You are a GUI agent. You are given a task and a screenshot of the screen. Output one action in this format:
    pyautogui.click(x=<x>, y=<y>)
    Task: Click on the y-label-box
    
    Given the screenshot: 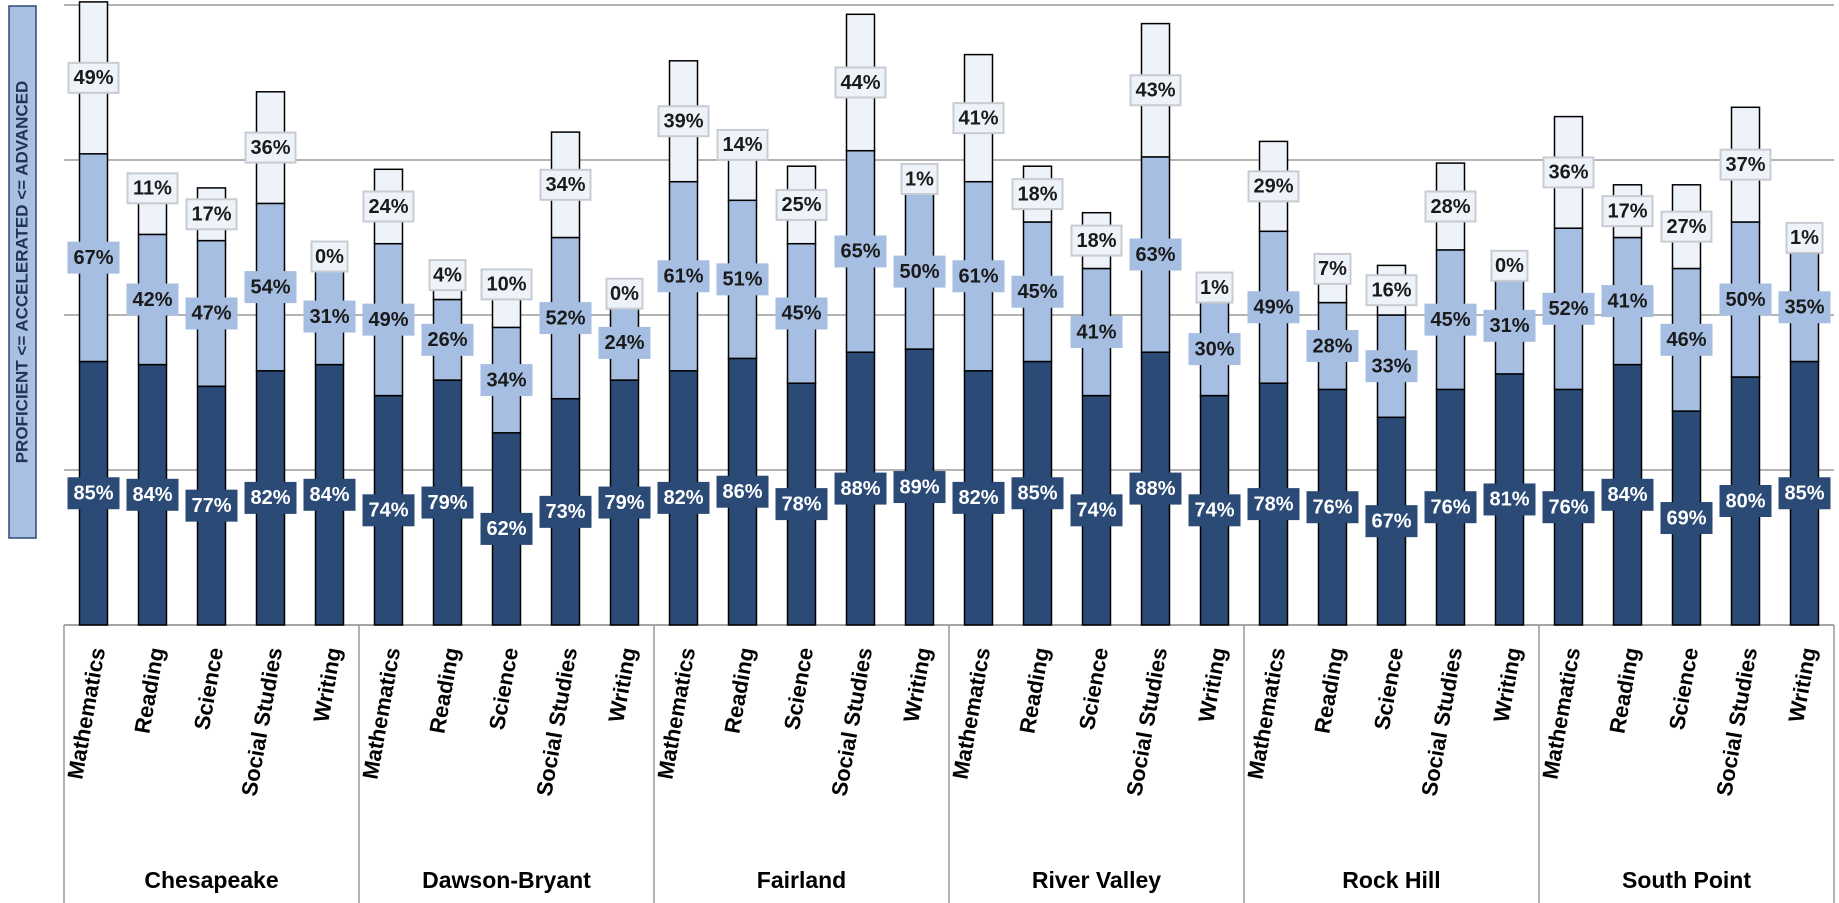 What is the action you would take?
    pyautogui.click(x=22, y=272)
    